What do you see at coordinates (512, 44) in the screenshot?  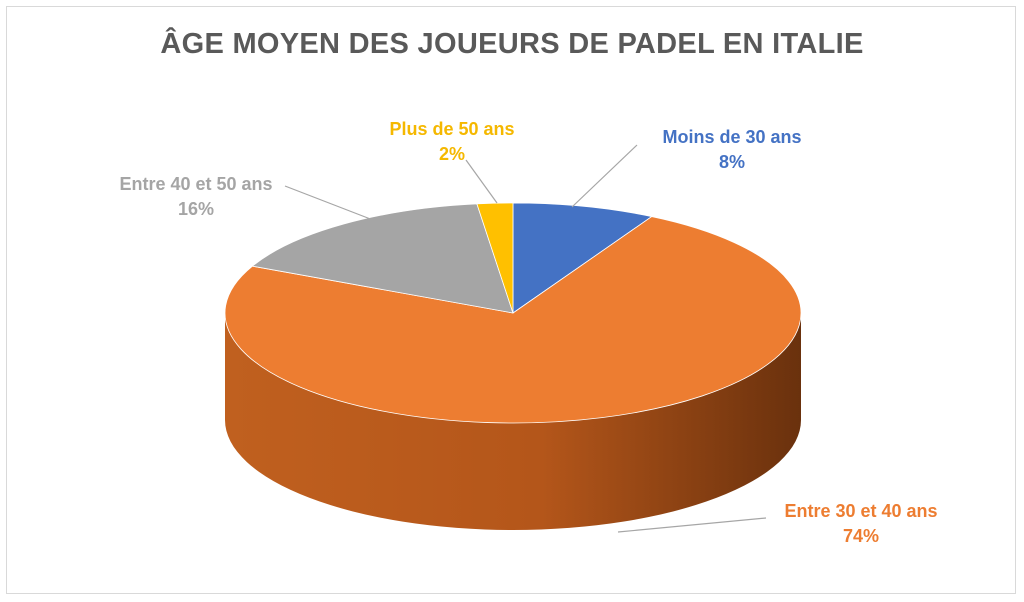 I see `chart-title: ÂGE MOYEN DES JOUEURS DE PADEL EN ITALIE` at bounding box center [512, 44].